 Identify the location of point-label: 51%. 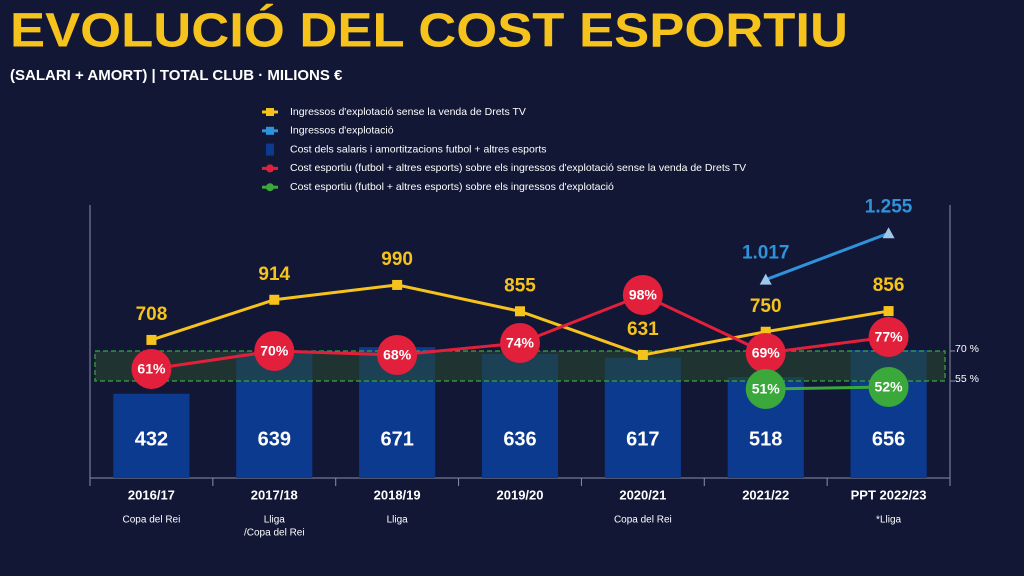
(766, 389).